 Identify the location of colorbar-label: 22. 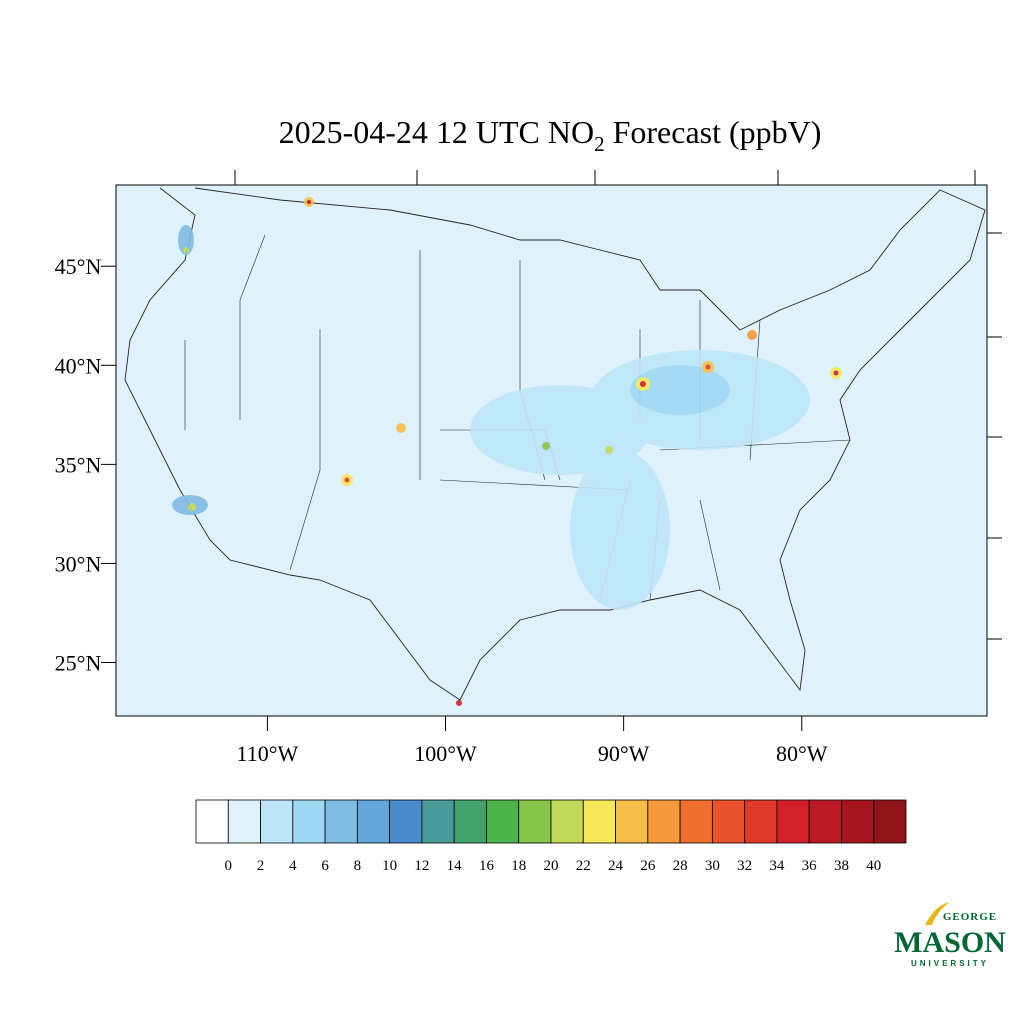
(583, 866).